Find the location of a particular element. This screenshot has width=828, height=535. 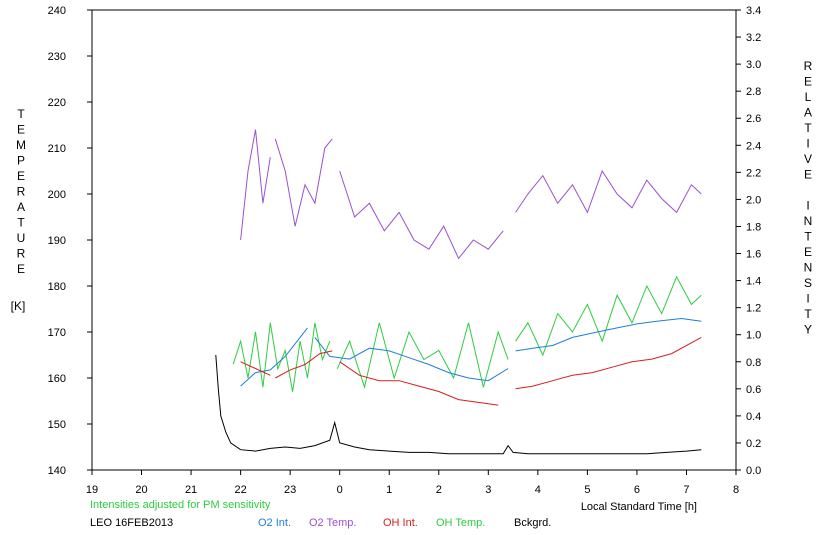

left-axis-letter: M is located at coordinates (21, 145).